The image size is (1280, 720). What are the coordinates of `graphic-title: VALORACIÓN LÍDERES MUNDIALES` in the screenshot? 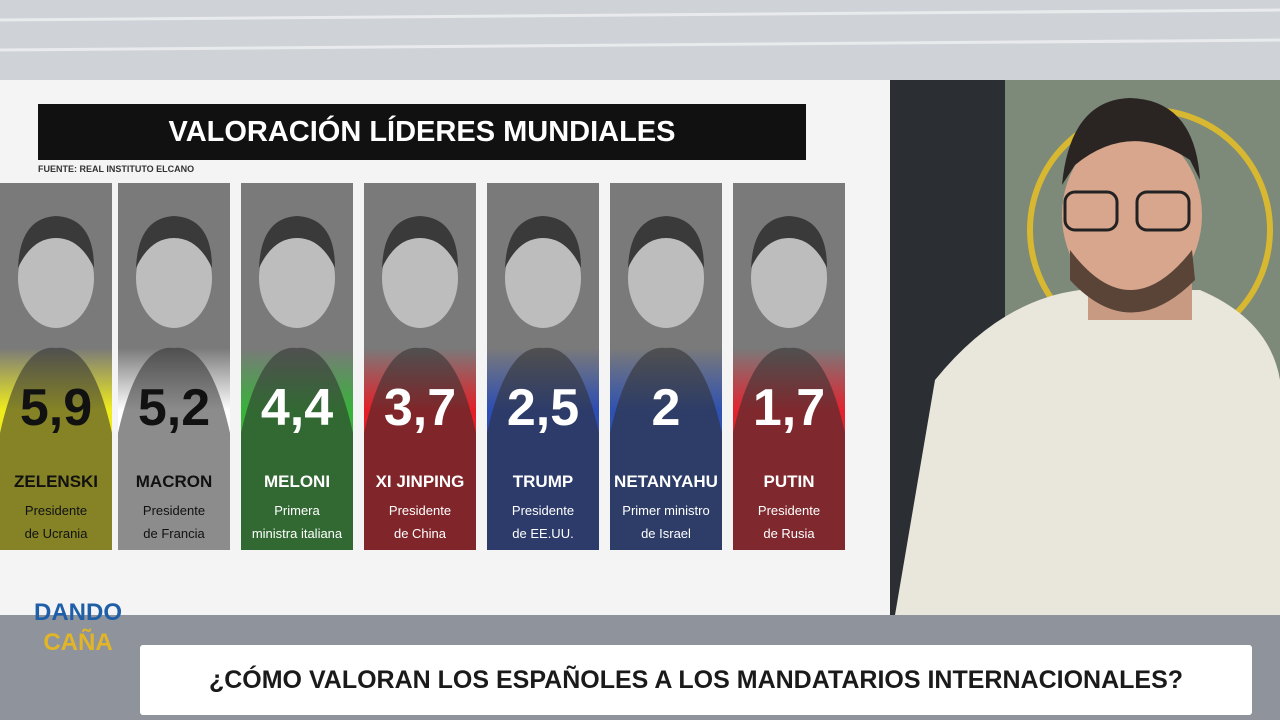 It's located at (422, 132).